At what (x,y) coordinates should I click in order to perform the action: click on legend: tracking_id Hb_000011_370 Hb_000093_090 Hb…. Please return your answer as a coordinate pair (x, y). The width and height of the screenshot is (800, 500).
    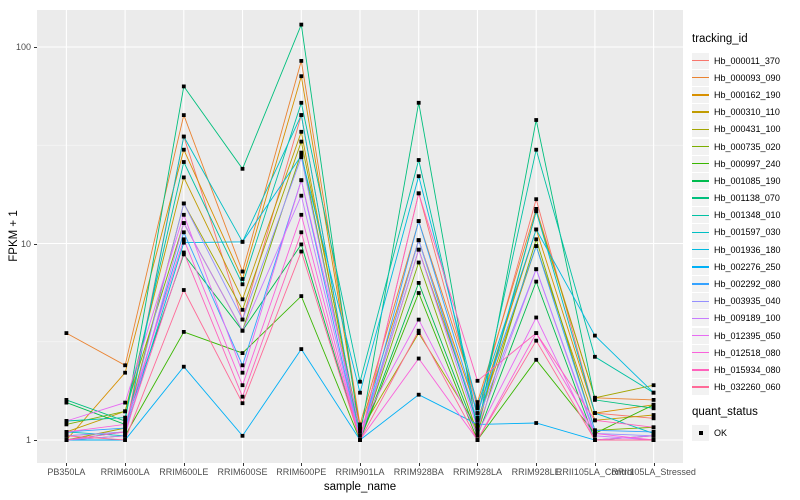
    Looking at the image, I should click on (745, 237).